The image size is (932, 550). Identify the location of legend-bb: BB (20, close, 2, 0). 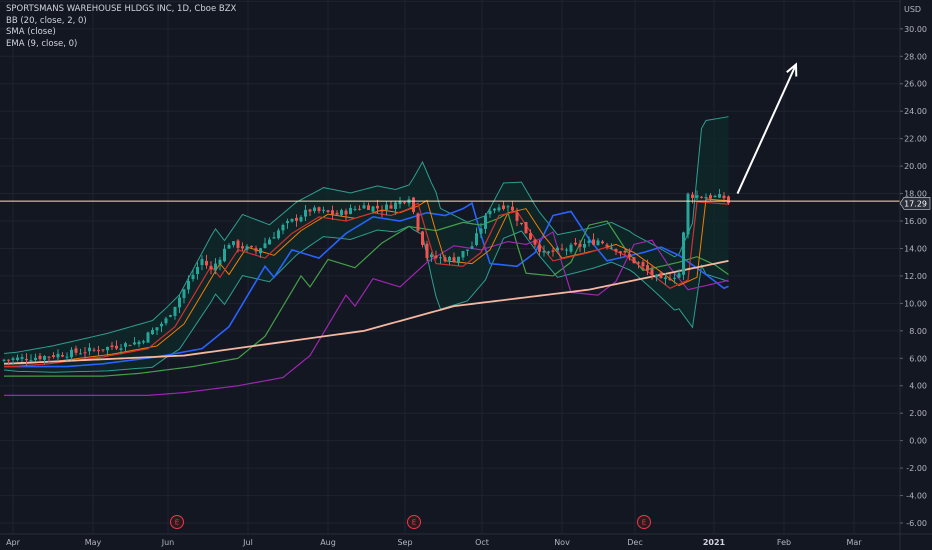
(46, 20).